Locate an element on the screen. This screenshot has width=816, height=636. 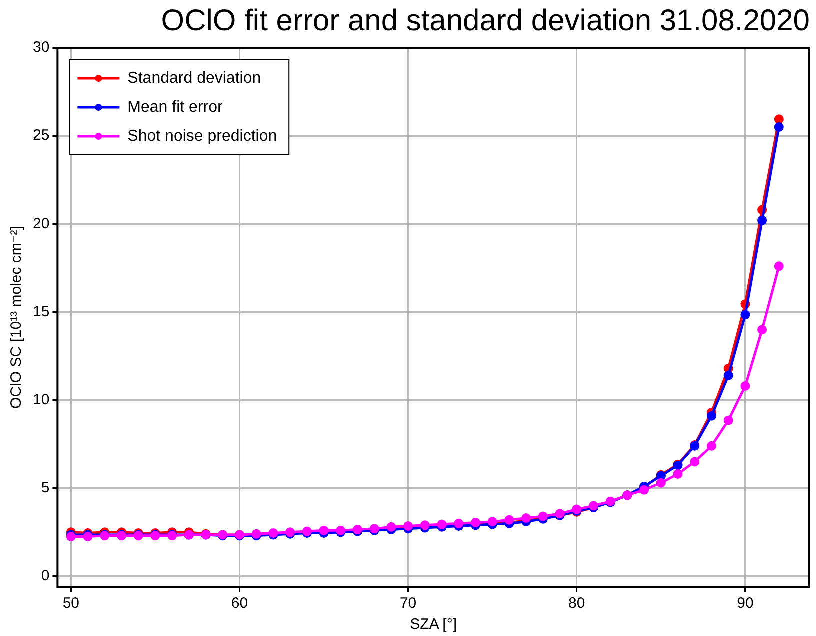
y-axis-title: OClO SC [10¹³ molec cm⁻²] is located at coordinates (17, 317).